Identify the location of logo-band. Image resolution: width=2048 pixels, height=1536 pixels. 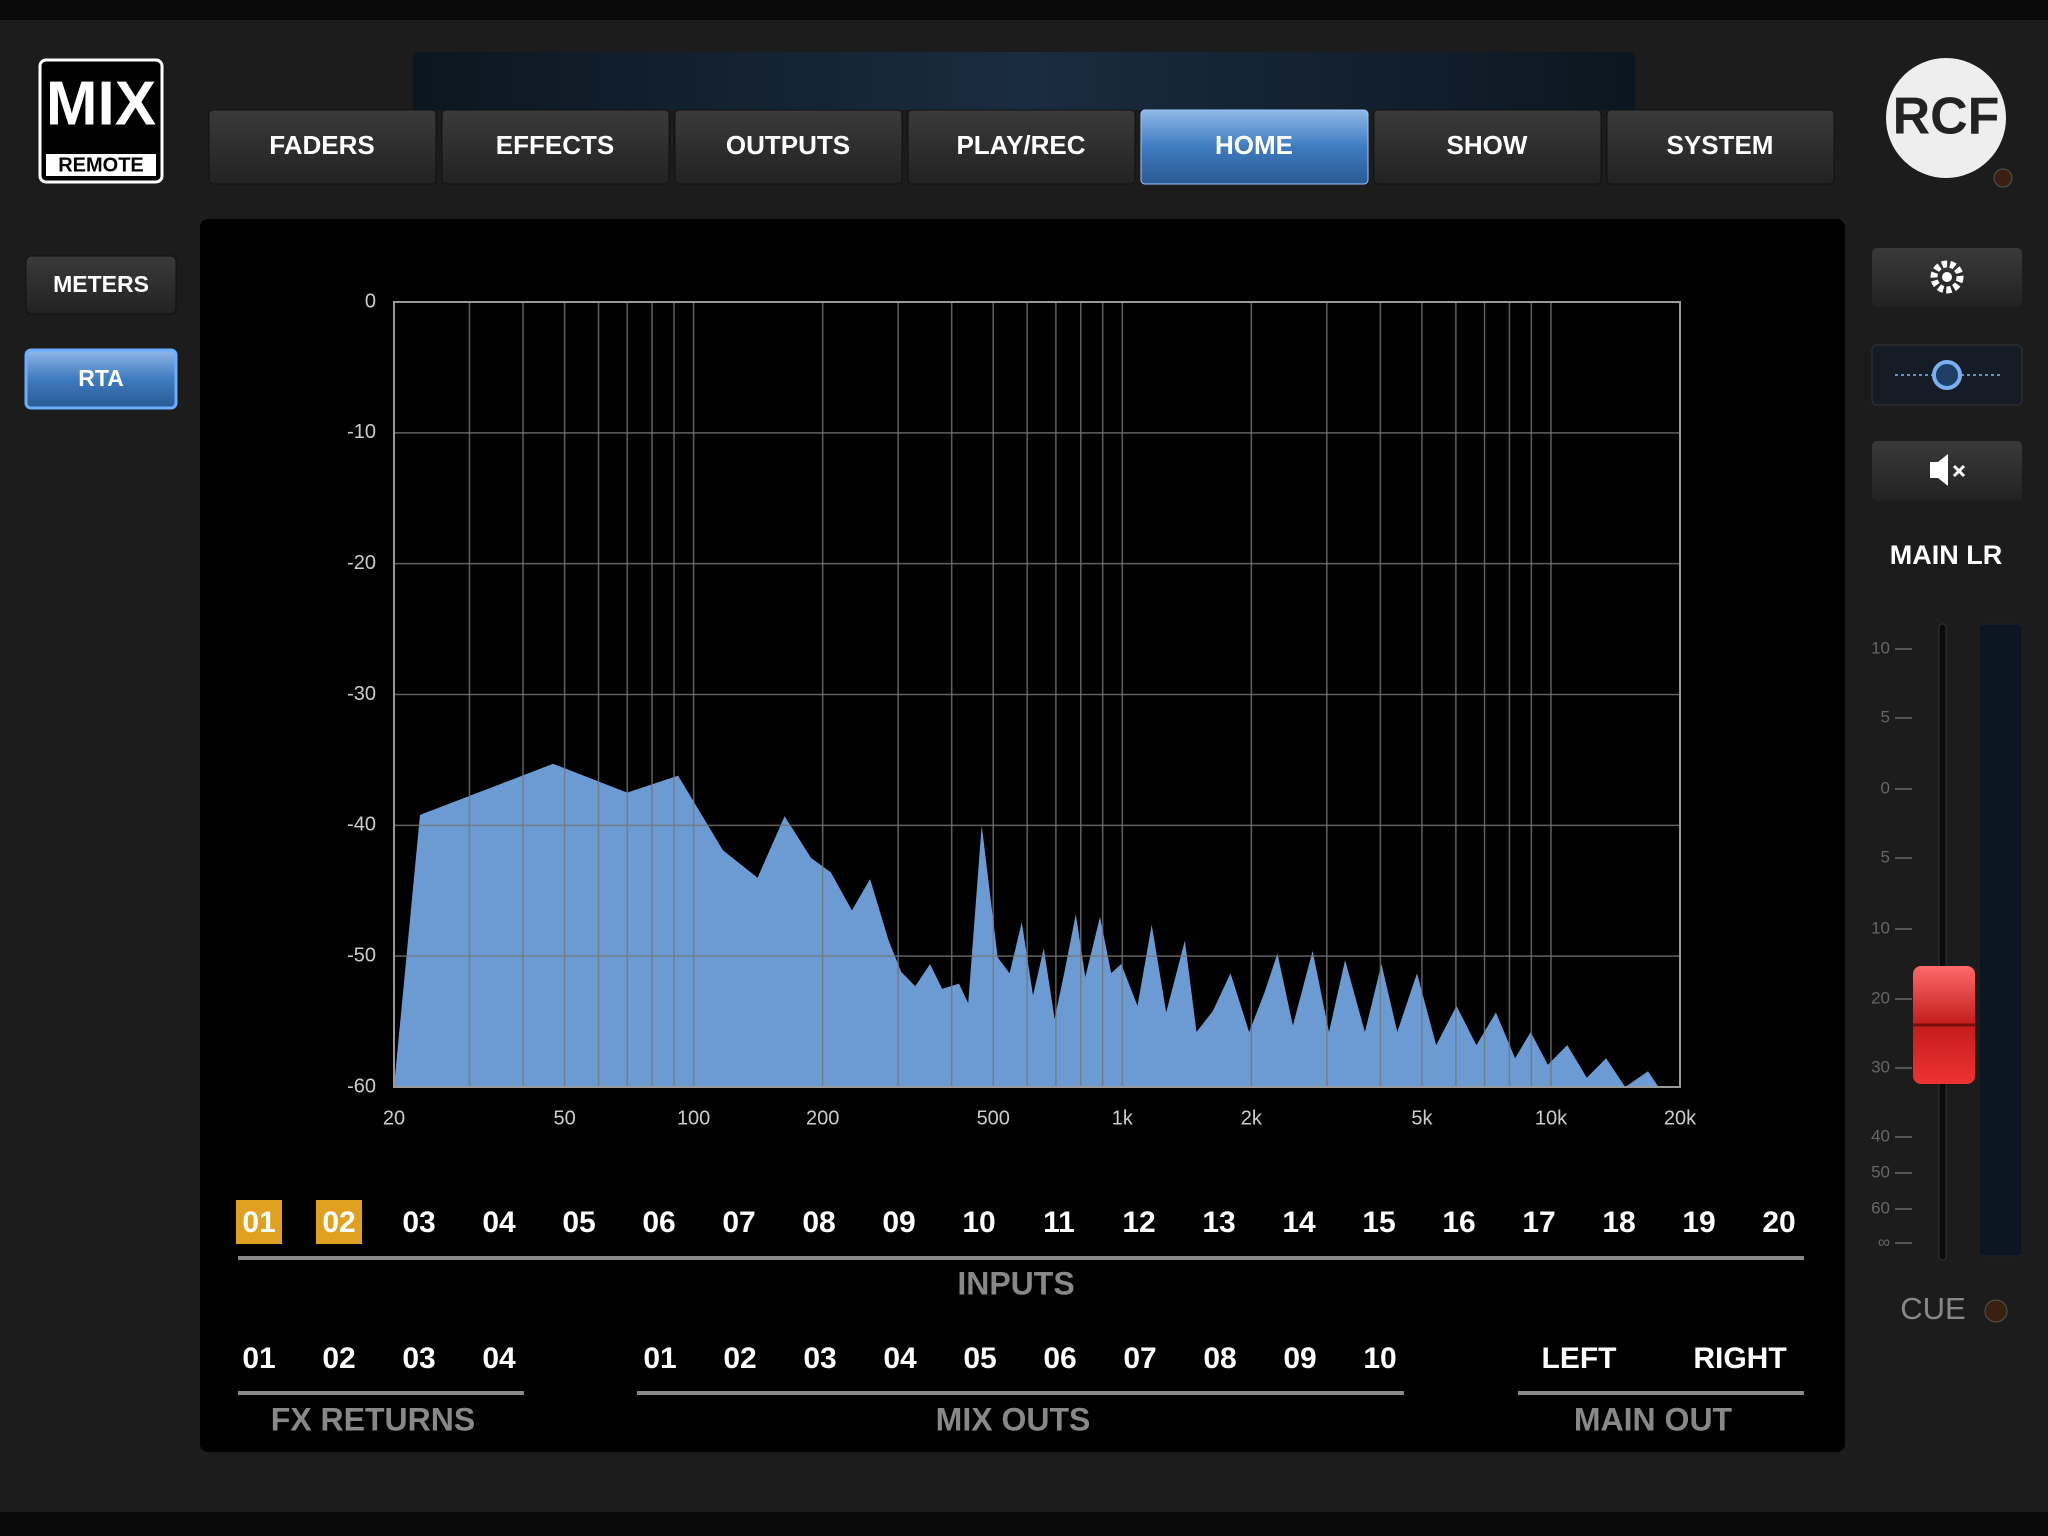
(101, 165).